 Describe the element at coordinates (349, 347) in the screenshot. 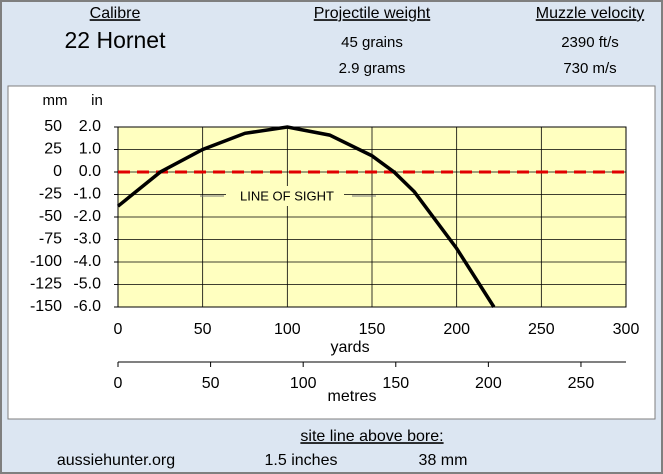

I see `x-axis-label: yards` at that location.